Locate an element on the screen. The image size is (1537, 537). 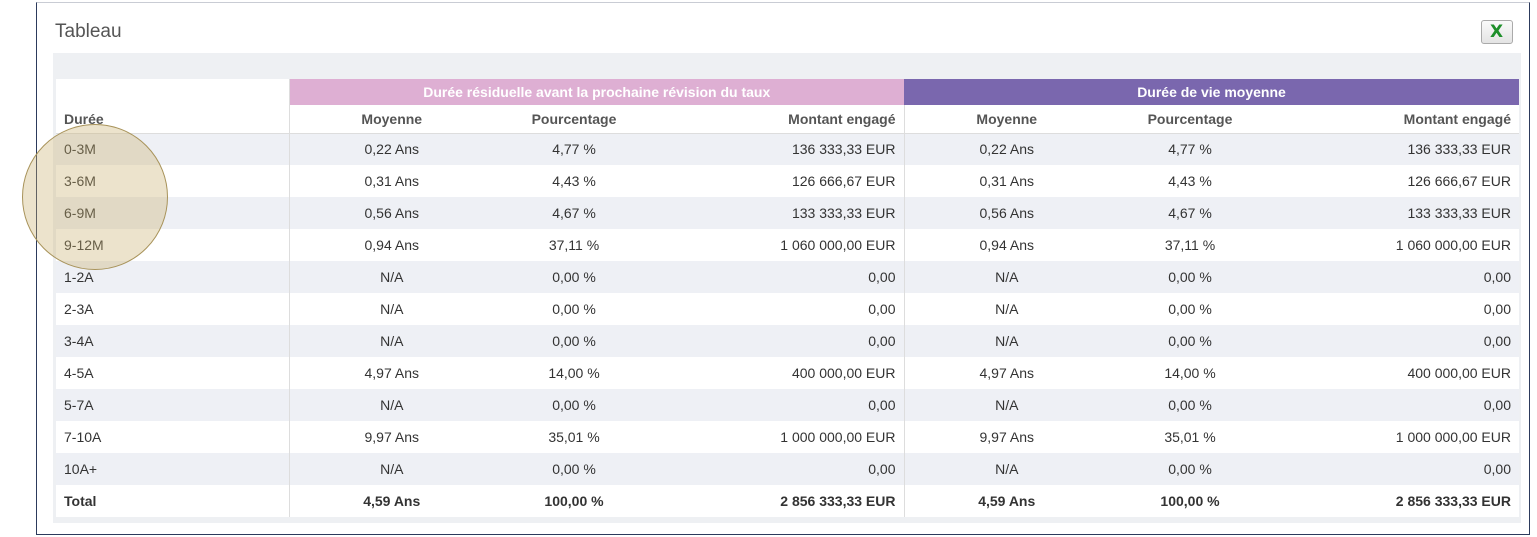
table-cell: 6-9M is located at coordinates (173, 213).